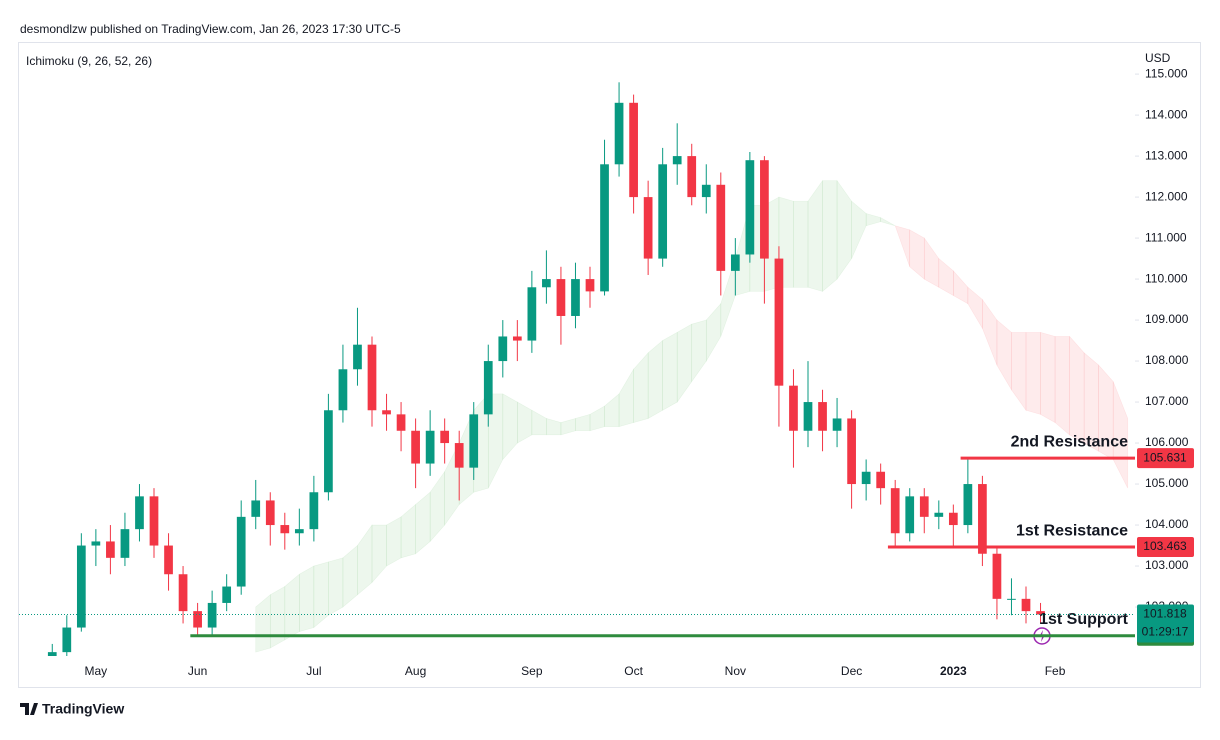 This screenshot has width=1220, height=740. What do you see at coordinates (1167, 401) in the screenshot?
I see `y-tick-label: 107.000` at bounding box center [1167, 401].